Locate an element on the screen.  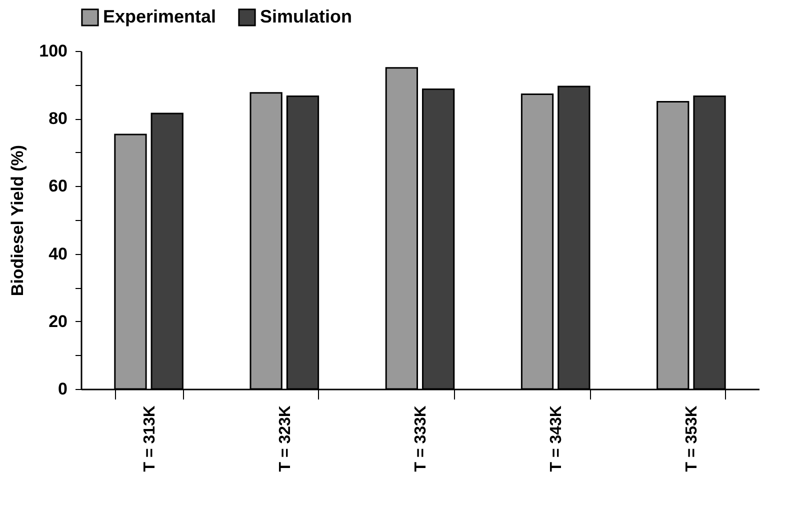
x-tick-label: T = 333K is located at coordinates (421, 438).